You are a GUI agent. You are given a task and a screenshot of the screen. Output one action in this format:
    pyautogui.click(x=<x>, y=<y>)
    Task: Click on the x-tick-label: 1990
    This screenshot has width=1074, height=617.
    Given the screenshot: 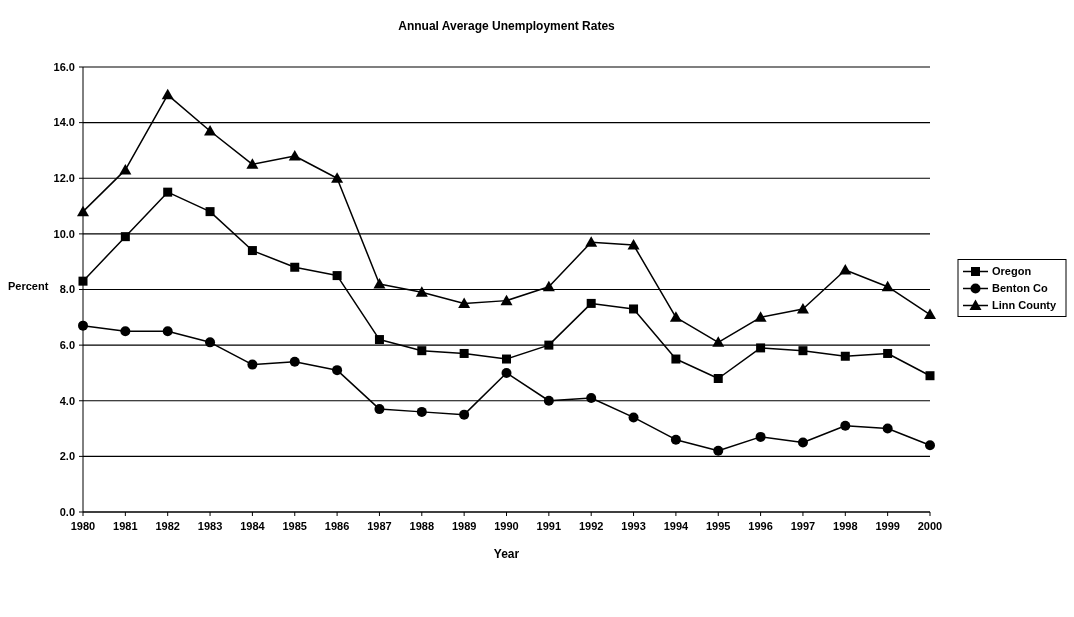 What is the action you would take?
    pyautogui.click(x=506, y=526)
    